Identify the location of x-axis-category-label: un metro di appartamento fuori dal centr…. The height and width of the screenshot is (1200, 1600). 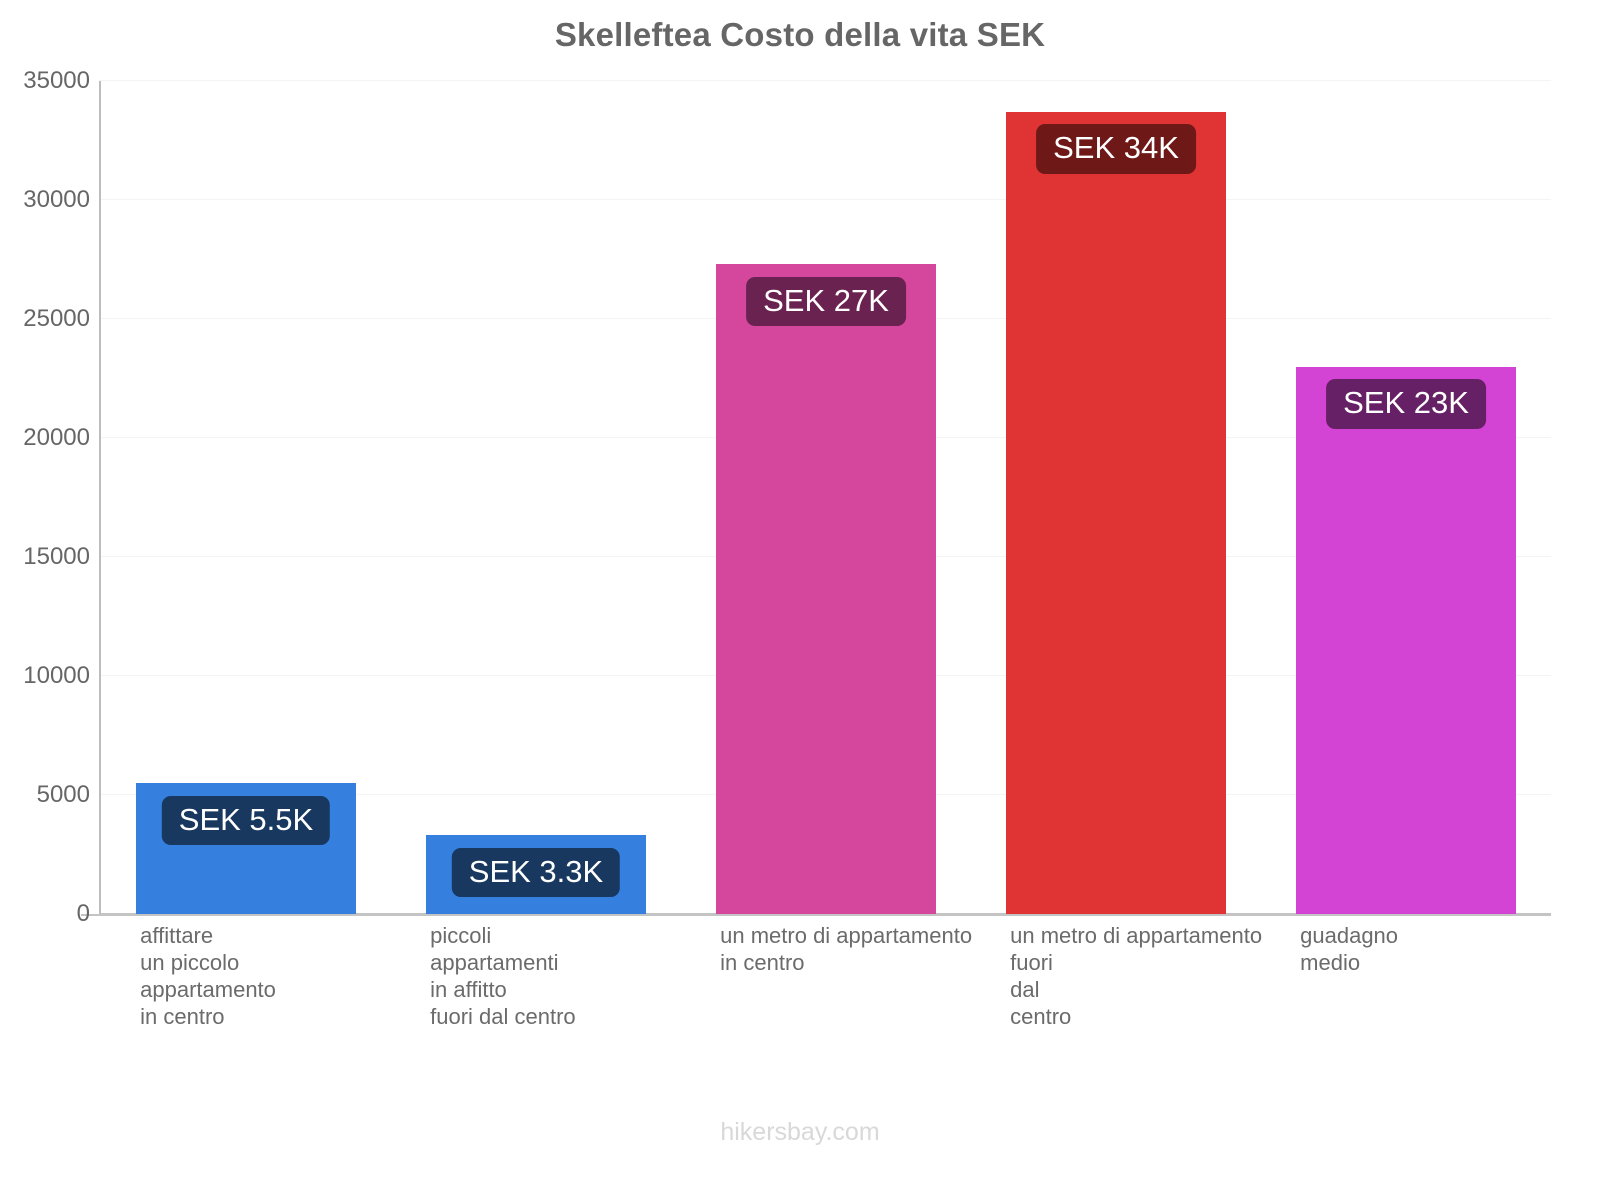
(1136, 976).